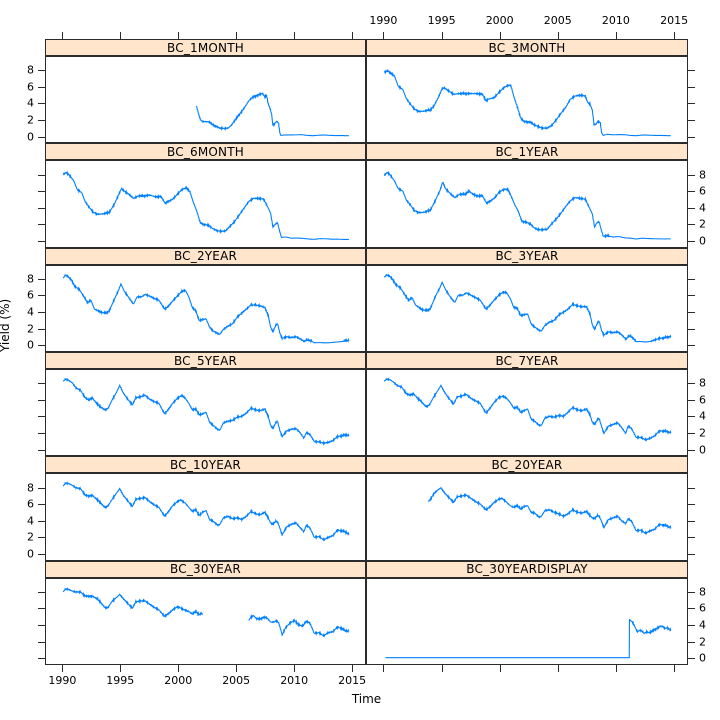 The height and width of the screenshot is (720, 720). I want to click on x-axis-title: Time, so click(366, 699).